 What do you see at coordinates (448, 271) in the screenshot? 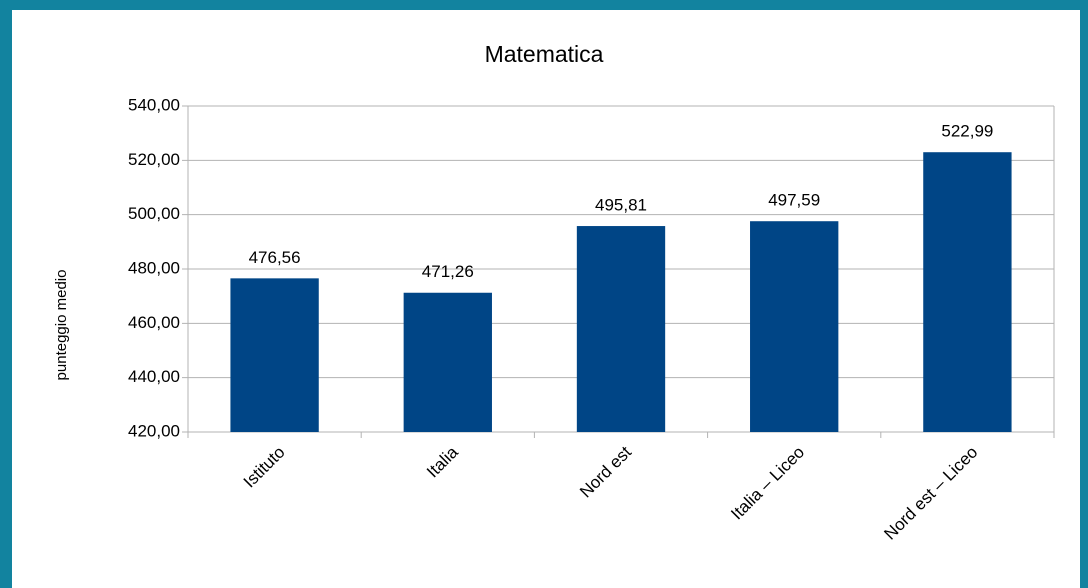
I see `data-label: 471,26` at bounding box center [448, 271].